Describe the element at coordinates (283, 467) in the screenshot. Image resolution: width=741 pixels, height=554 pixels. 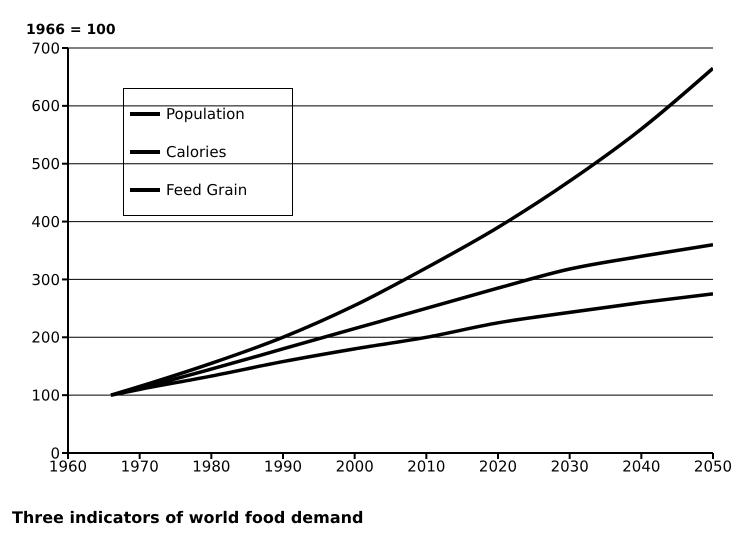
I see `x-tick-label: 1990` at that location.